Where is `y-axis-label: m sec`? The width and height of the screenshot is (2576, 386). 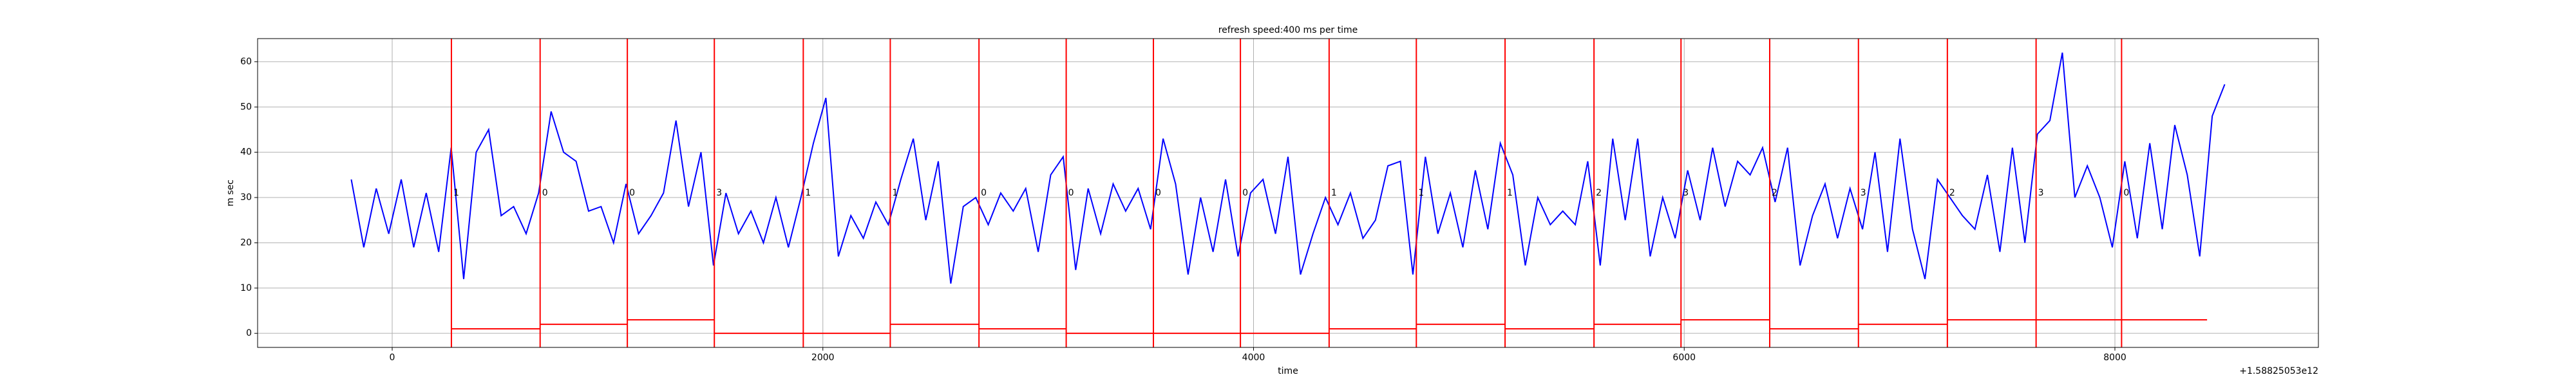
y-axis-label: m sec is located at coordinates (231, 193).